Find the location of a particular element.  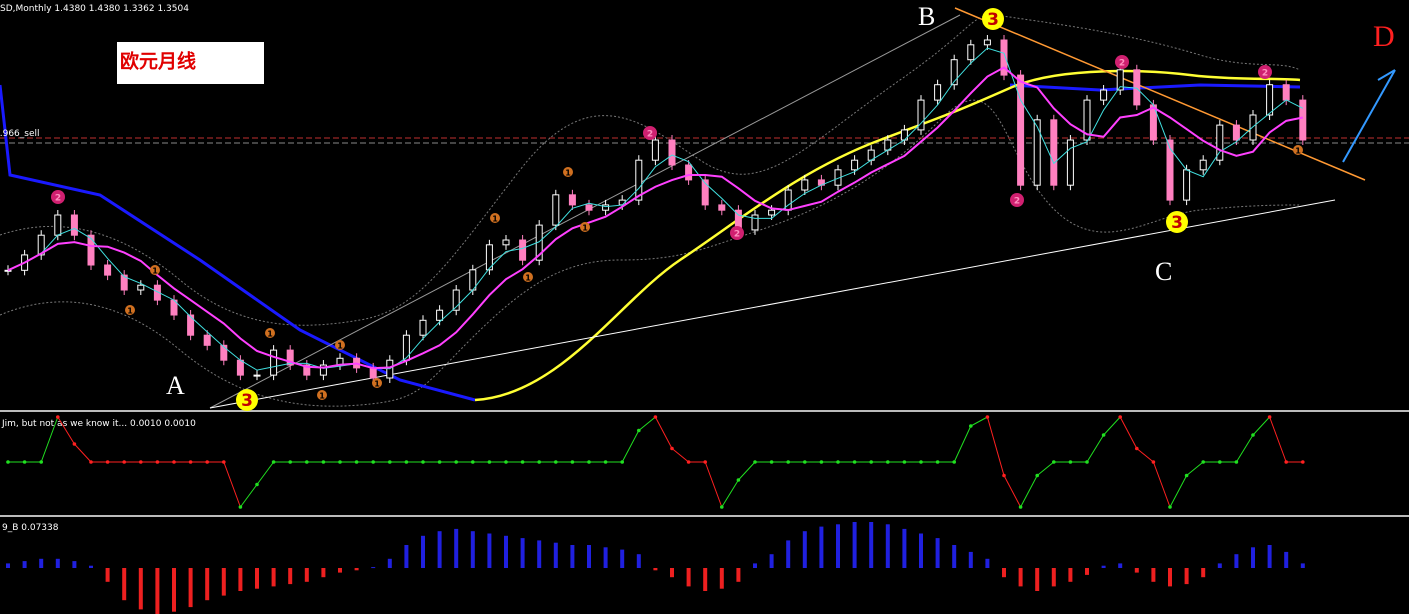

wave-label: D is located at coordinates (1384, 36).